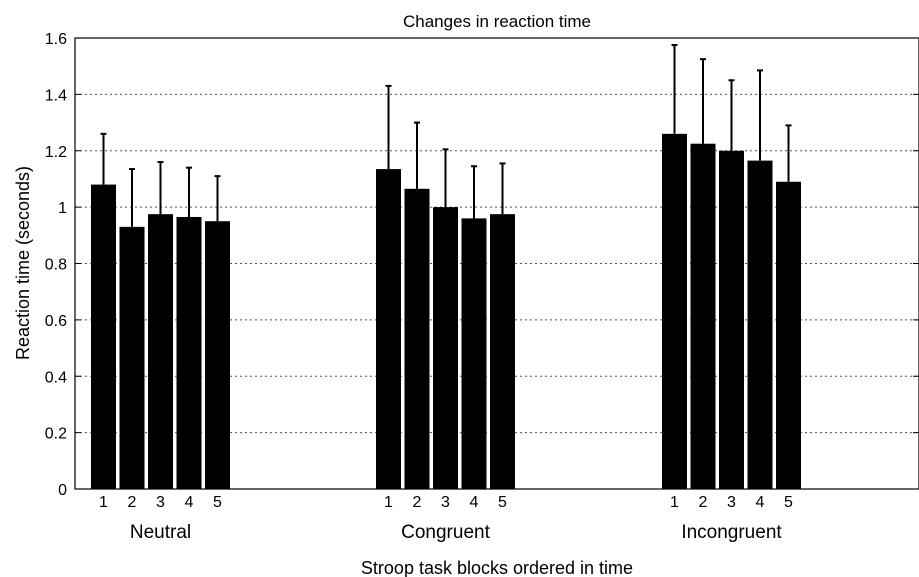 The width and height of the screenshot is (919, 577). I want to click on y-tick-label: 1.4, so click(56, 95).